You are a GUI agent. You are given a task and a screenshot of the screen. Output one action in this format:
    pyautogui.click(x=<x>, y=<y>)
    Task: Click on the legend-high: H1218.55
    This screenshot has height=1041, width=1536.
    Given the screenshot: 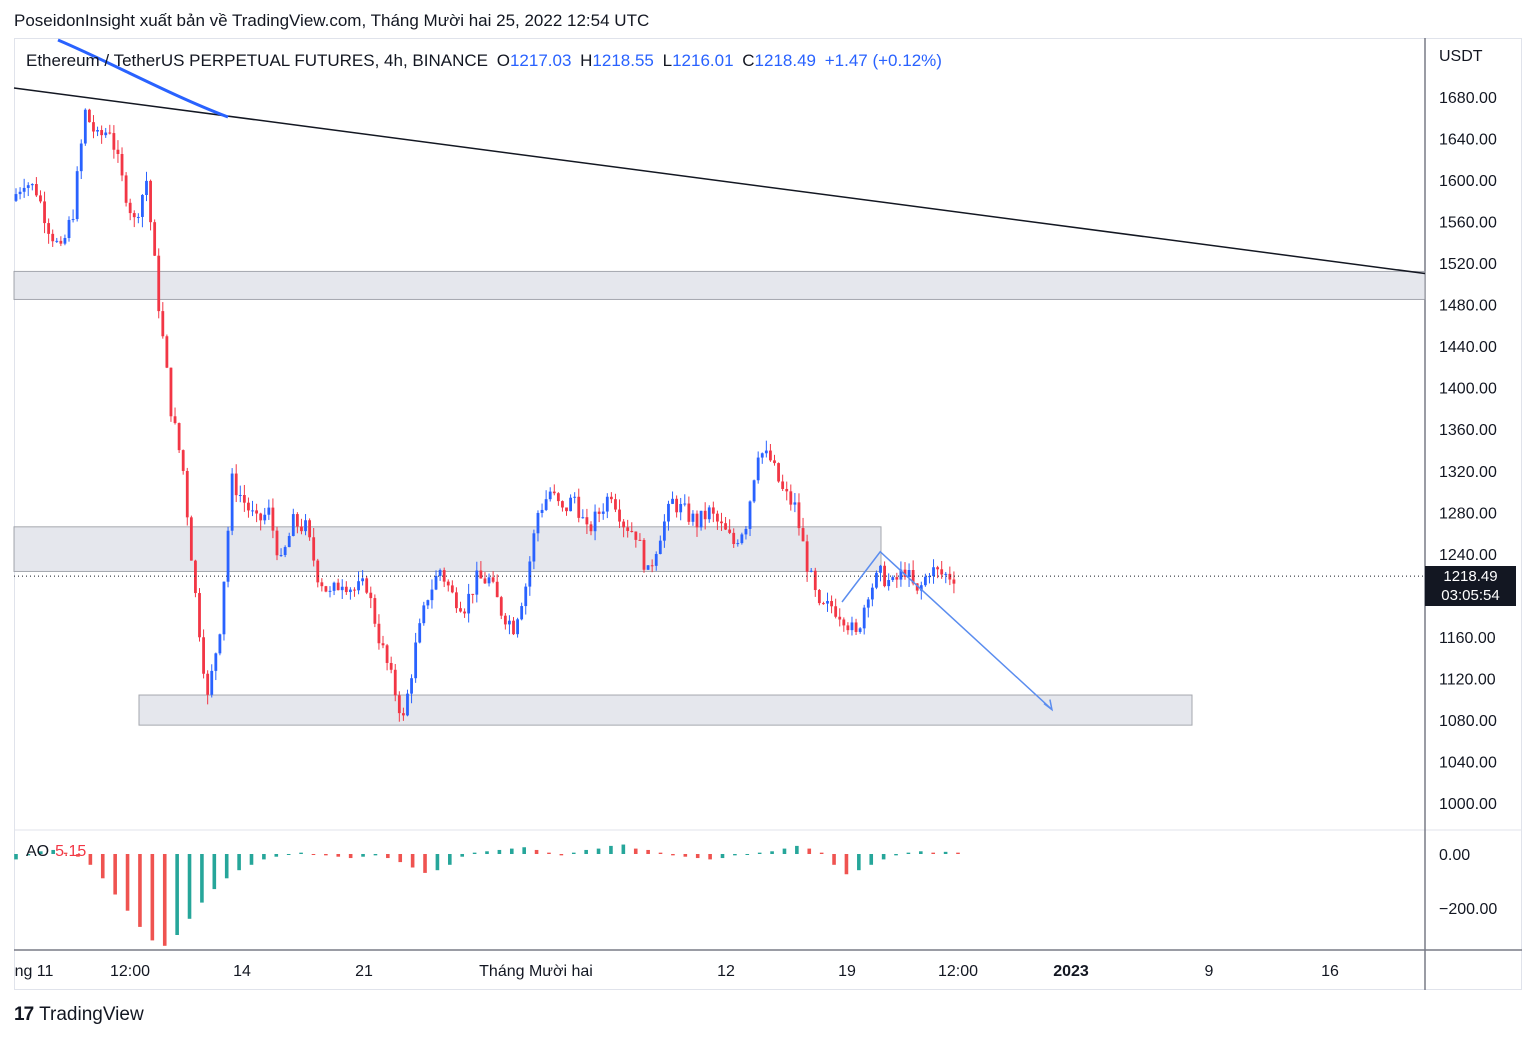 What is the action you would take?
    pyautogui.click(x=617, y=60)
    